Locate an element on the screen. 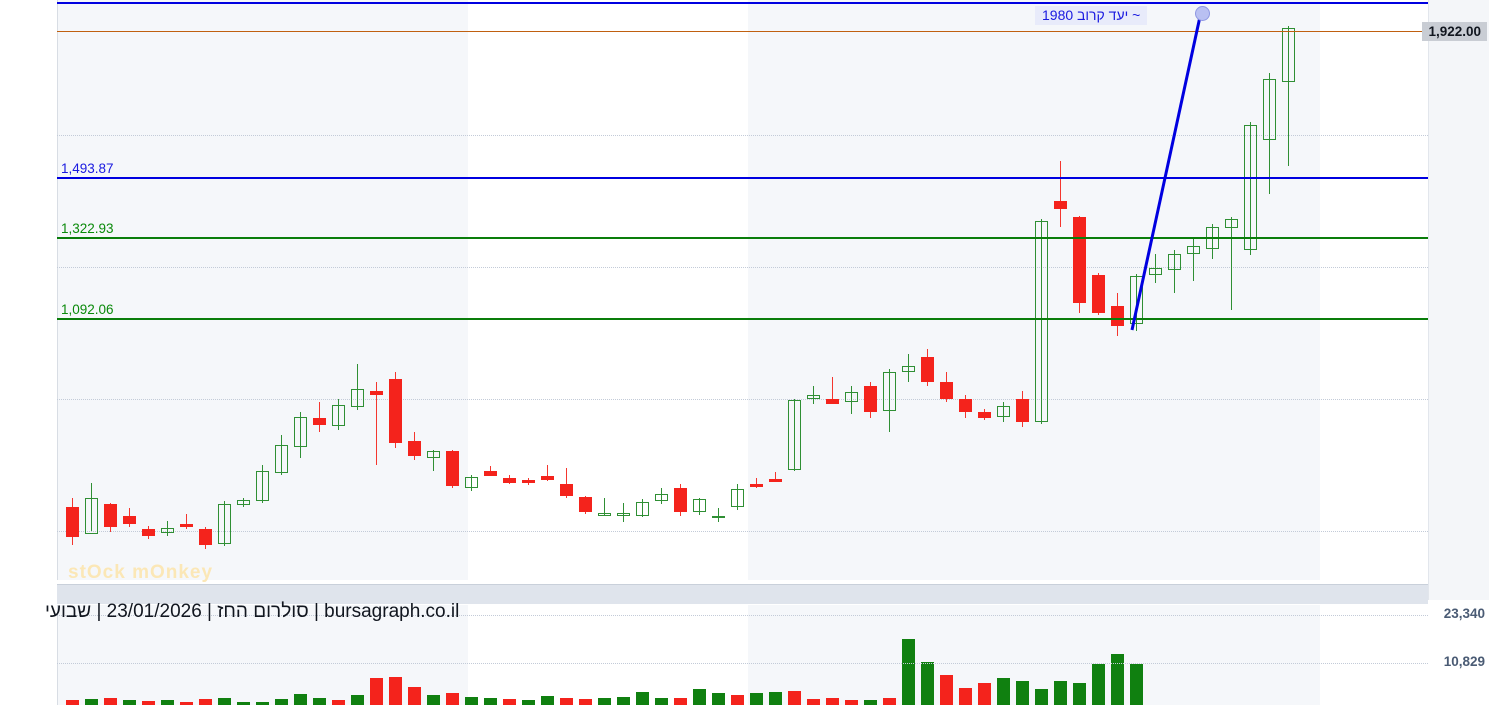 The image size is (1489, 705). target-annotation: ~ יעד קרוב 1980 is located at coordinates (1091, 15).